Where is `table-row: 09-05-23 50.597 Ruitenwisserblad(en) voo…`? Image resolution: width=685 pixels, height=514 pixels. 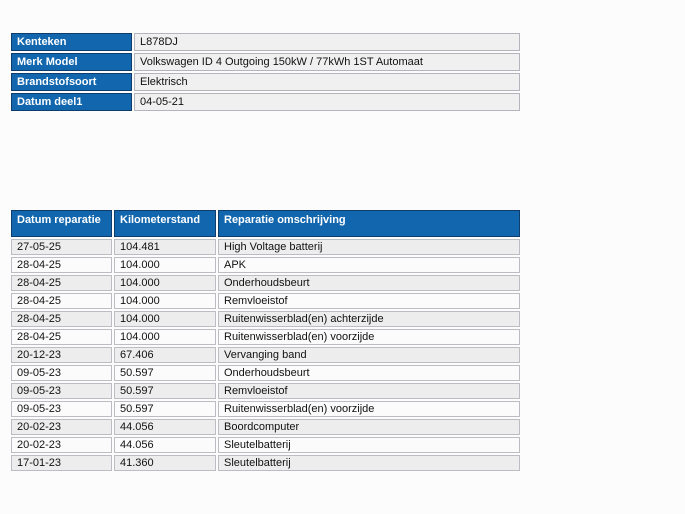 table-row: 09-05-23 50.597 Ruitenwisserblad(en) voo… is located at coordinates (265, 409).